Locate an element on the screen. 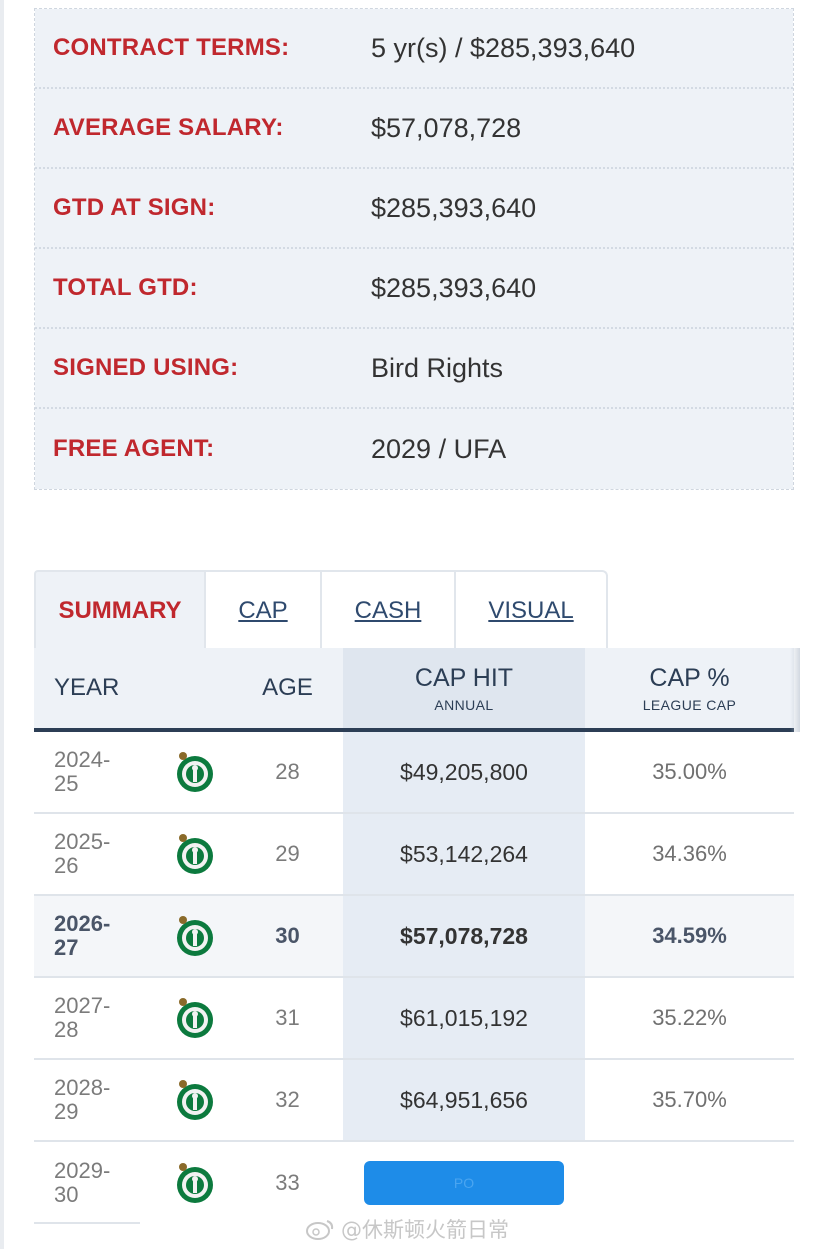 The image size is (828, 1249). row-year-start: 2026- is located at coordinates (82, 923).